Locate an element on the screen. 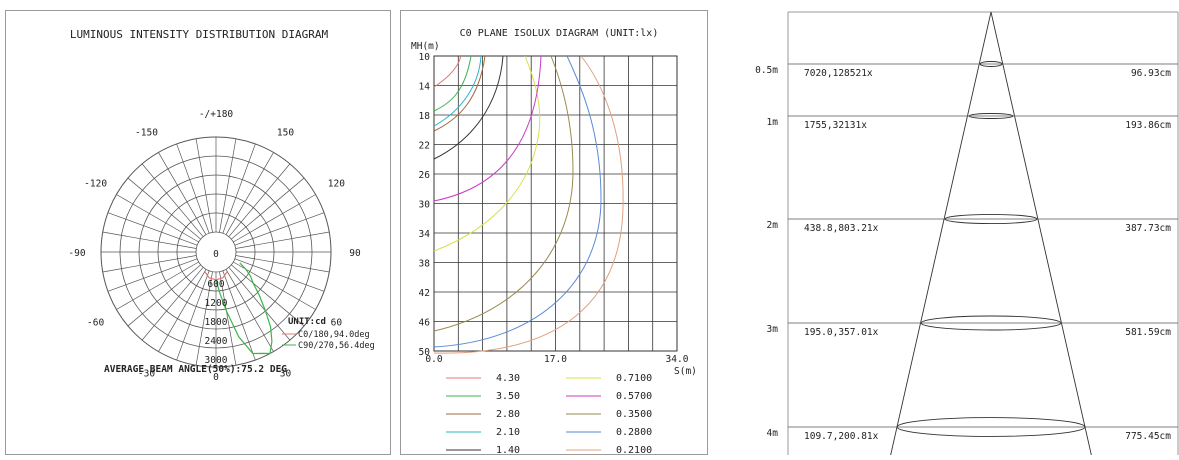 This screenshot has width=1179, height=460. isolux-legend-value: 0.5700 is located at coordinates (634, 396).